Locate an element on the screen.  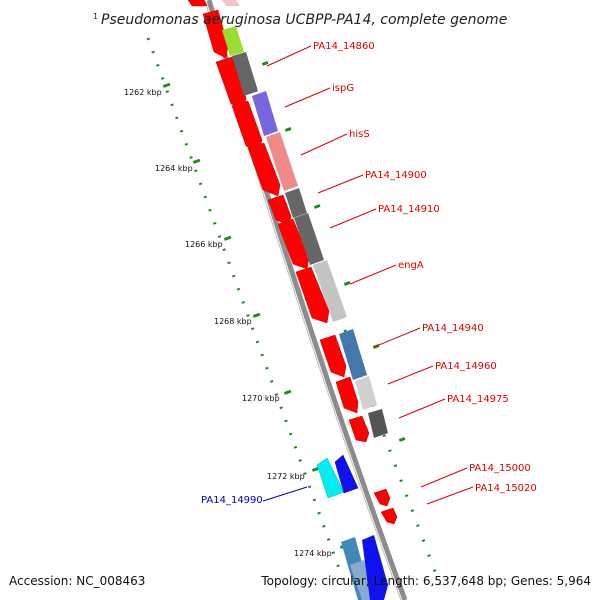
tick-label: 1266 kbp is located at coordinates (204, 244).